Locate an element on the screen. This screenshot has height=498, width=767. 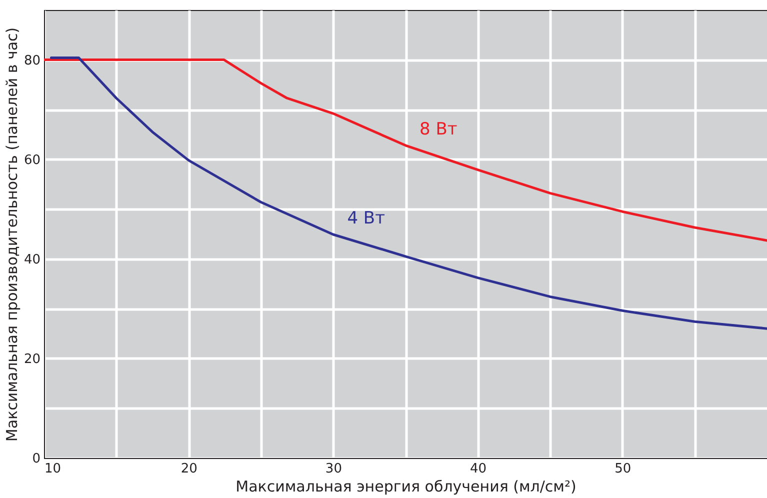
y-axis-title: Максимальная производительность (панелей в час) is located at coordinates (11, 234).